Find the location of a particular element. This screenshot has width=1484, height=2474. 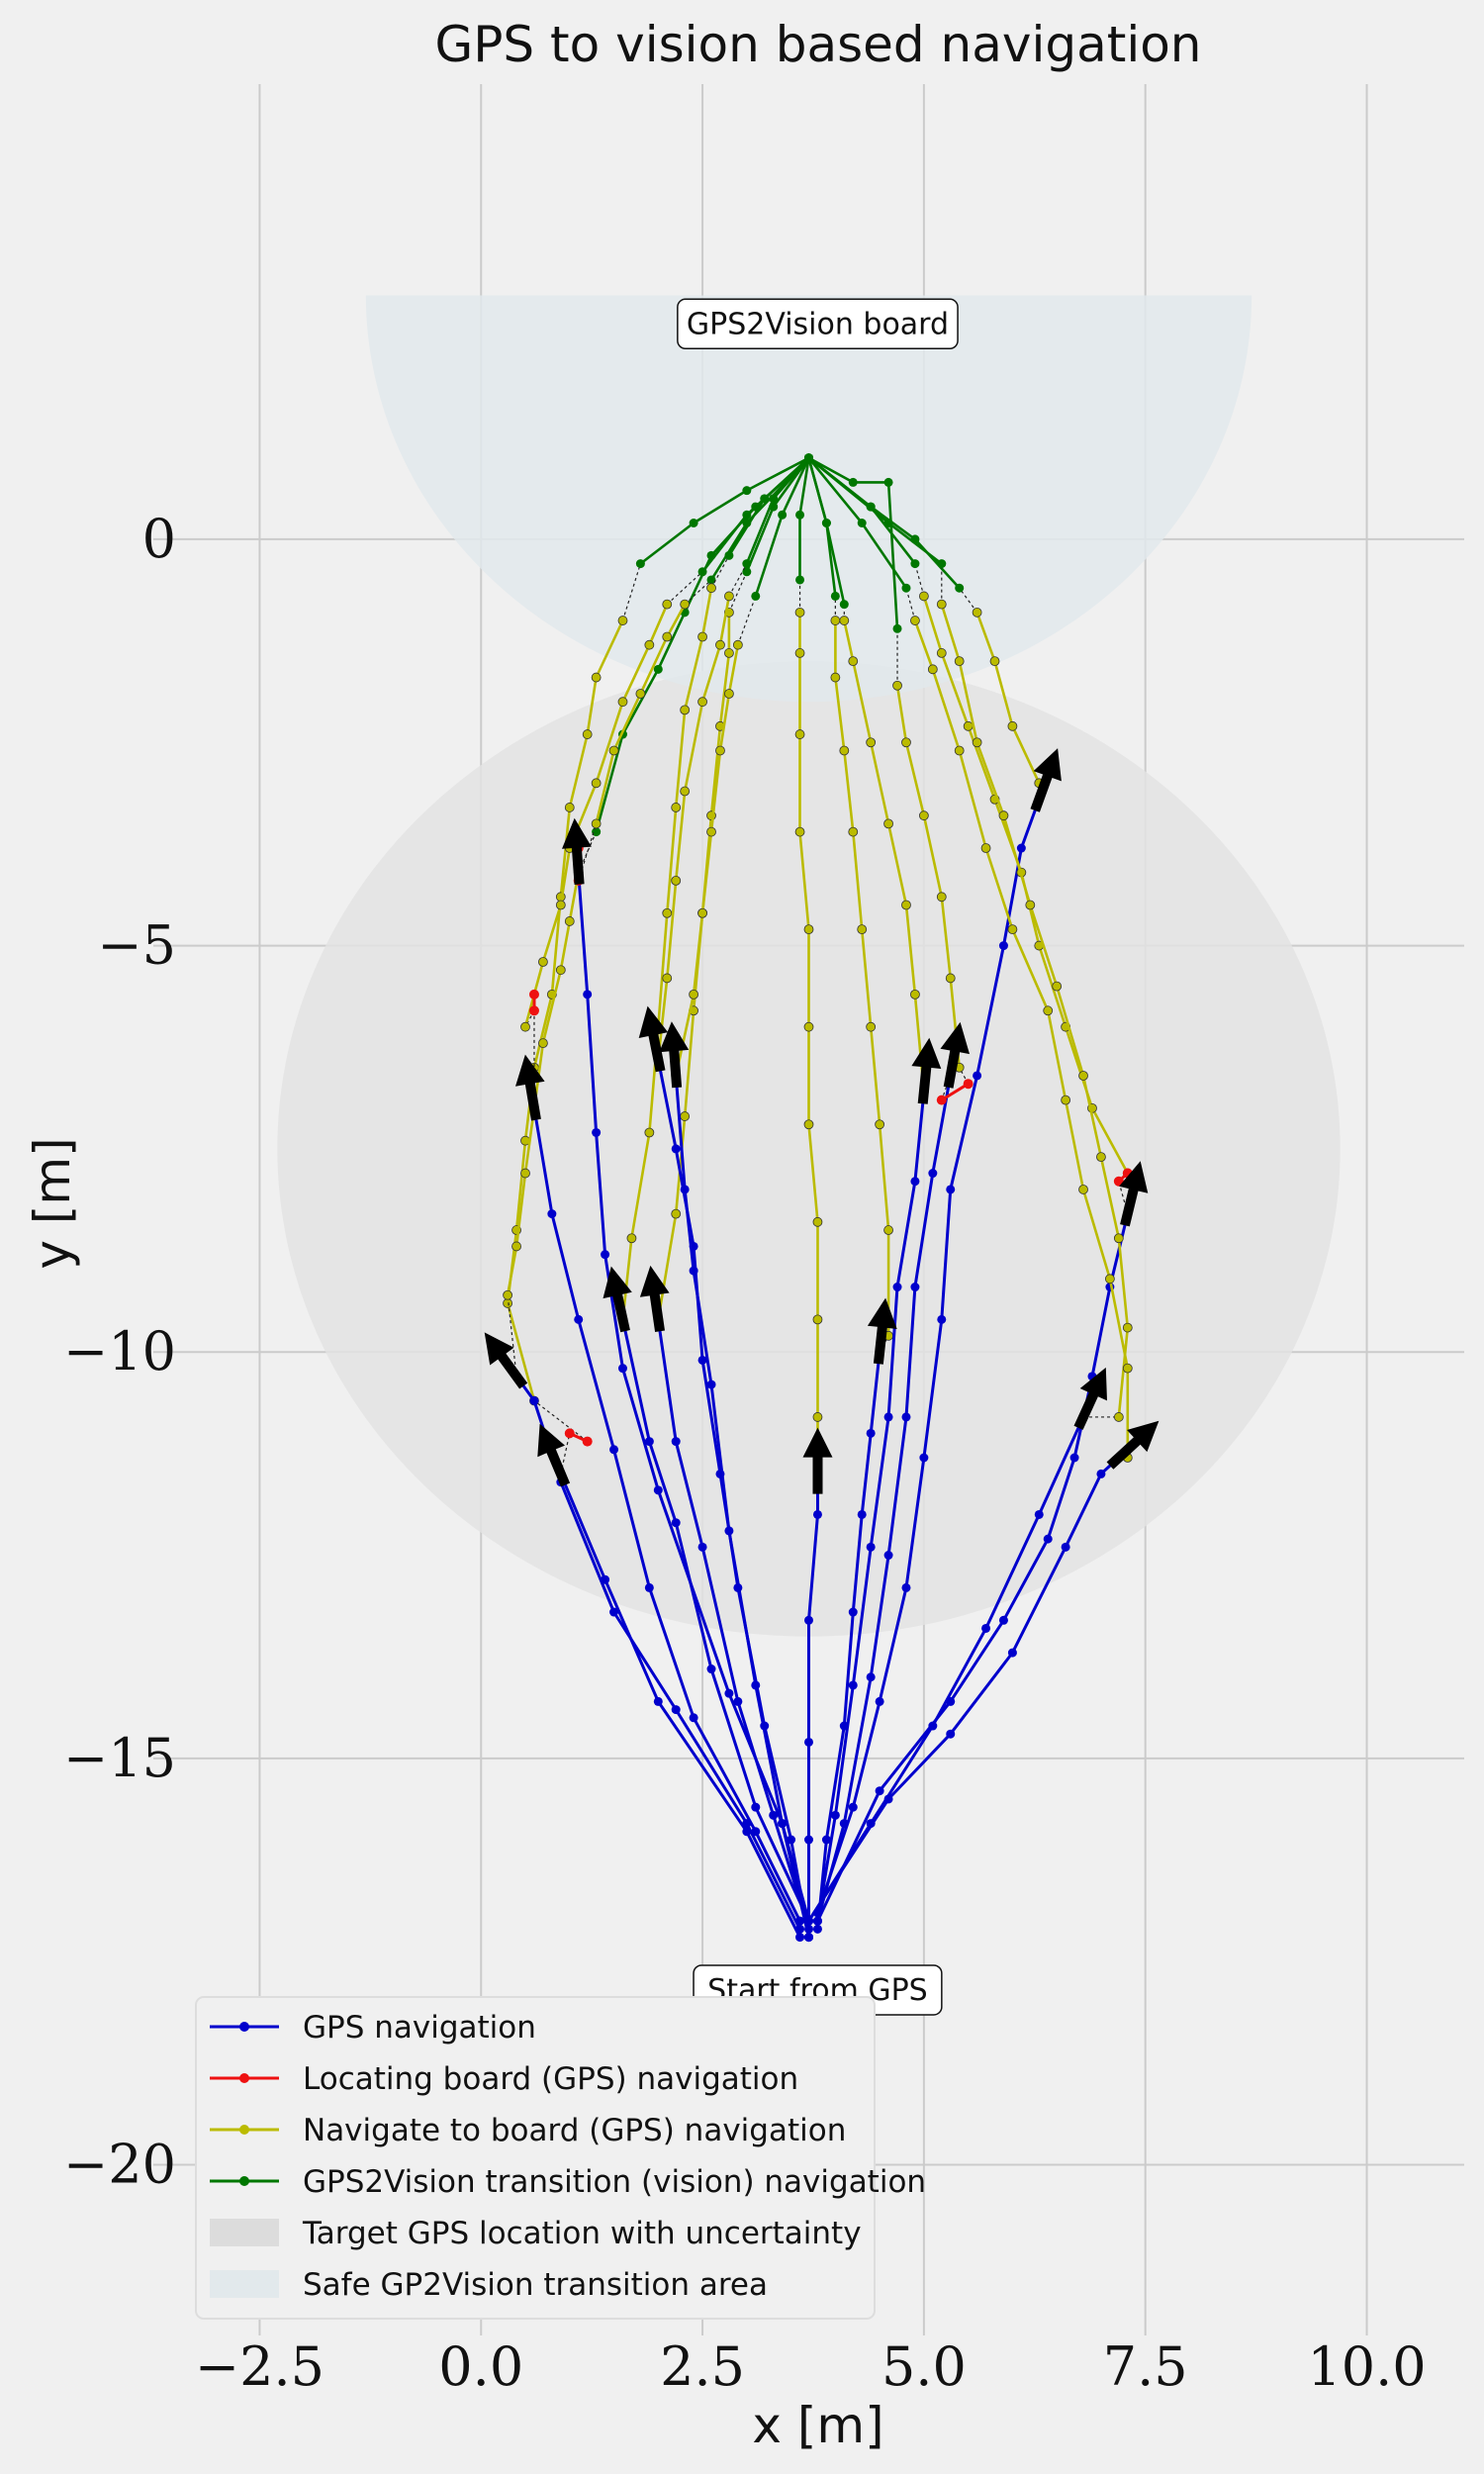

legend-marker is located at coordinates (244, 2130).